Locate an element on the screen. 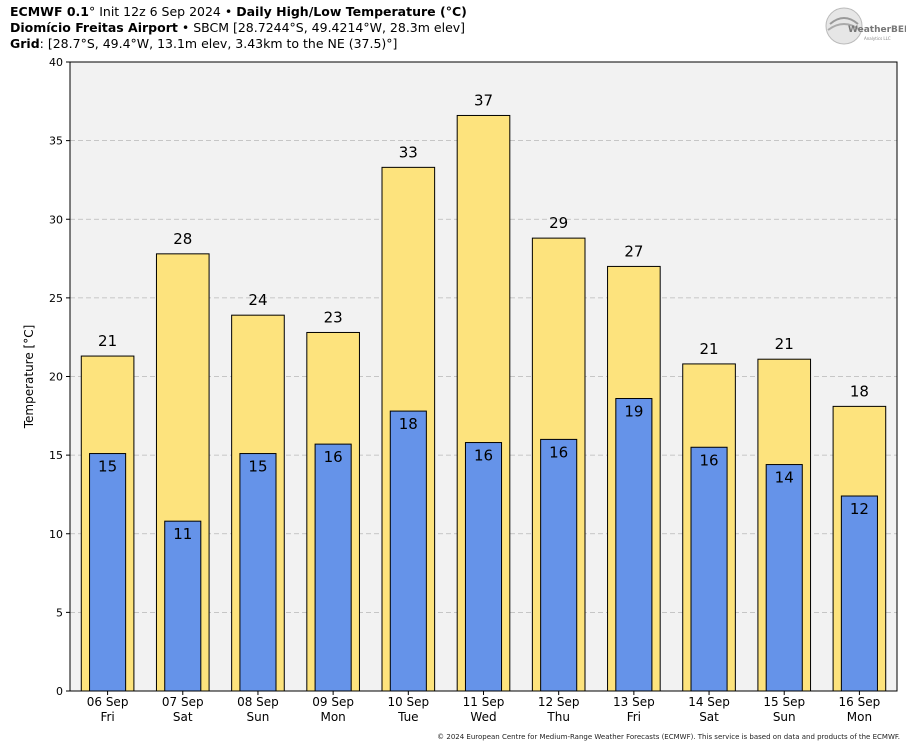  y-tick-label: 15 is located at coordinates (56, 455).